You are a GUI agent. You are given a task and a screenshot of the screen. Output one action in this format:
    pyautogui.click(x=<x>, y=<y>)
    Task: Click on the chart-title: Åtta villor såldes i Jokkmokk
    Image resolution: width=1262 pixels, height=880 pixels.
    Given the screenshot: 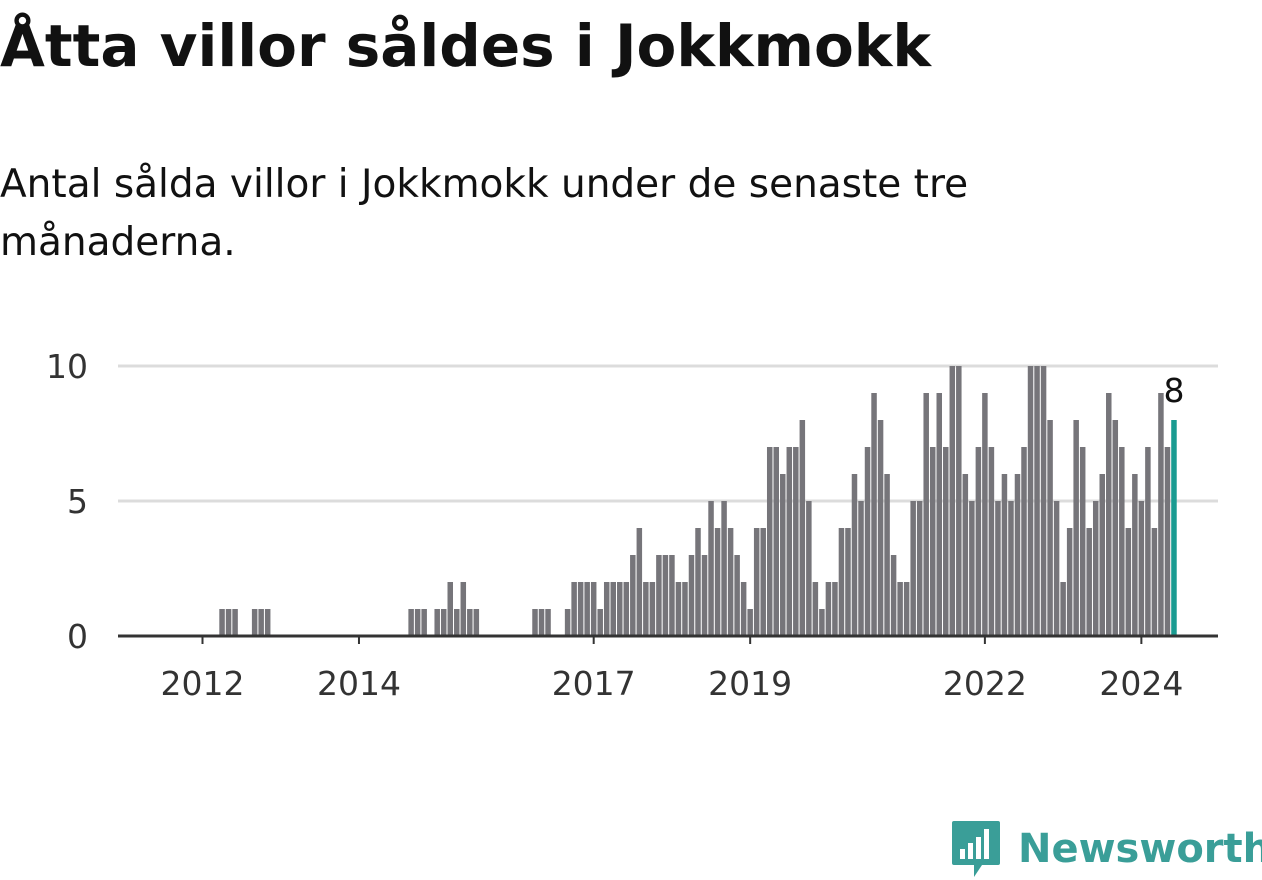 What is the action you would take?
    pyautogui.click(x=465, y=46)
    